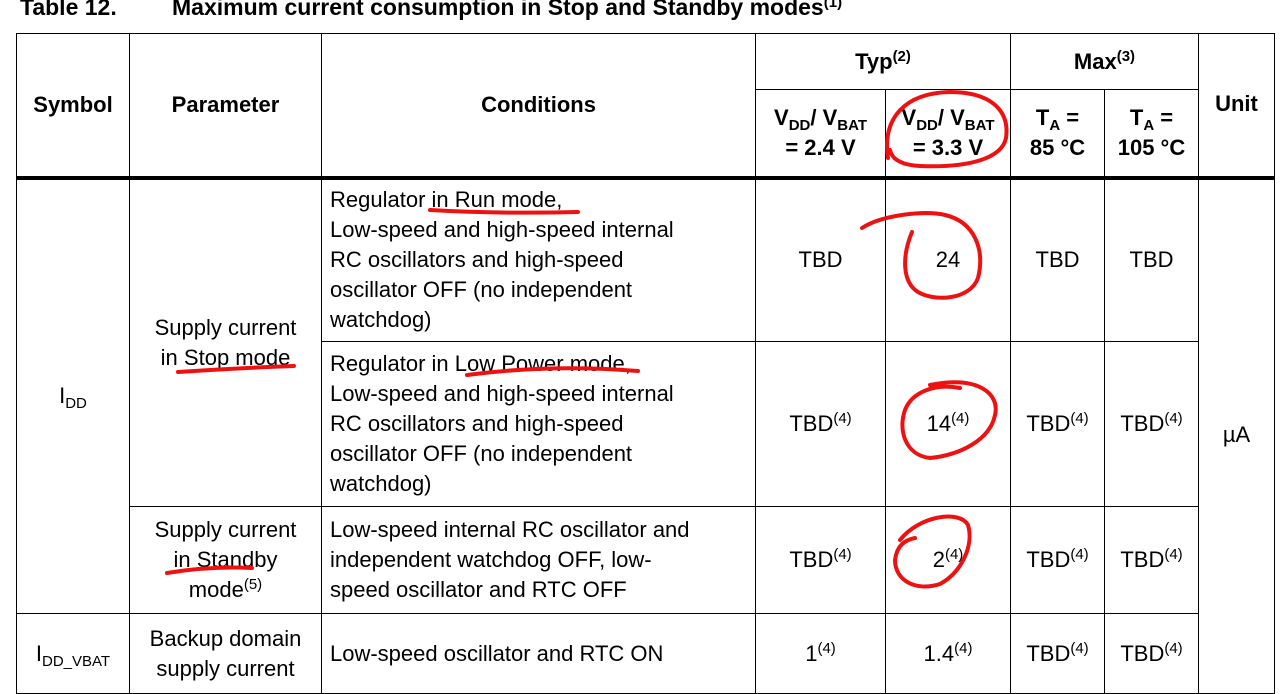 Image resolution: width=1284 pixels, height=694 pixels. What do you see at coordinates (225, 653) in the screenshot?
I see `param-backup-domain: Backup domain supply current` at bounding box center [225, 653].